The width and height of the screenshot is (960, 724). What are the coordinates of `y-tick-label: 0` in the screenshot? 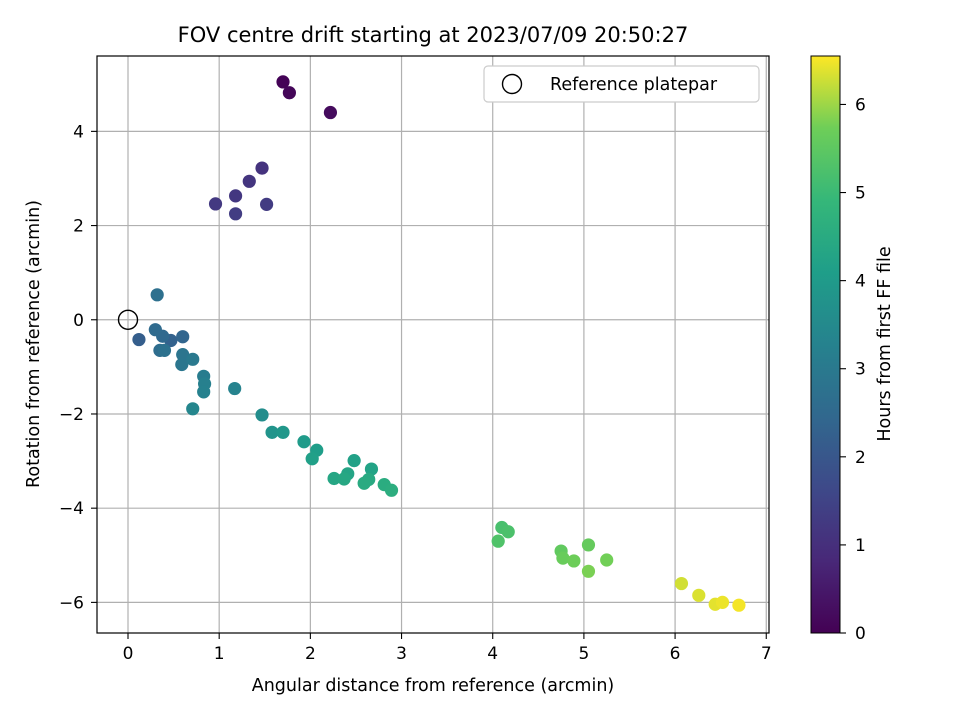 It's located at (78, 321).